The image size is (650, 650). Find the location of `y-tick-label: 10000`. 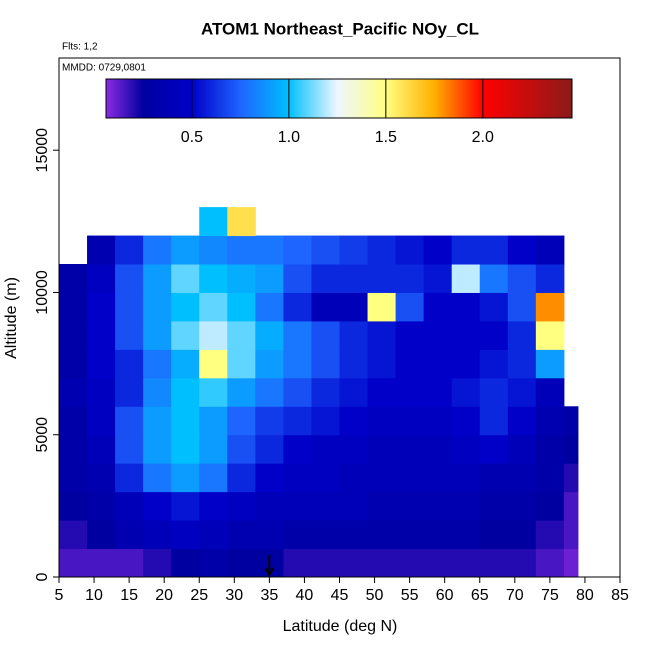

y-tick-label: 10000 is located at coordinates (42, 292).